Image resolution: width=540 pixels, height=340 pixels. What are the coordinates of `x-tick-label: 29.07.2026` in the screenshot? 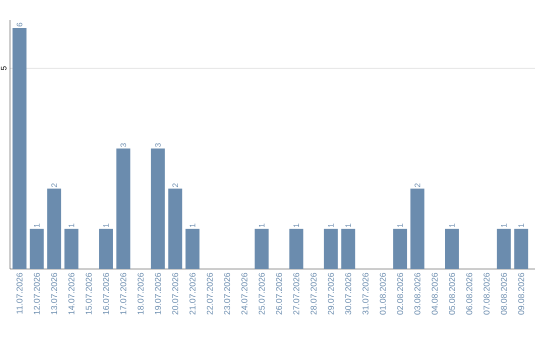 It's located at (331, 293).